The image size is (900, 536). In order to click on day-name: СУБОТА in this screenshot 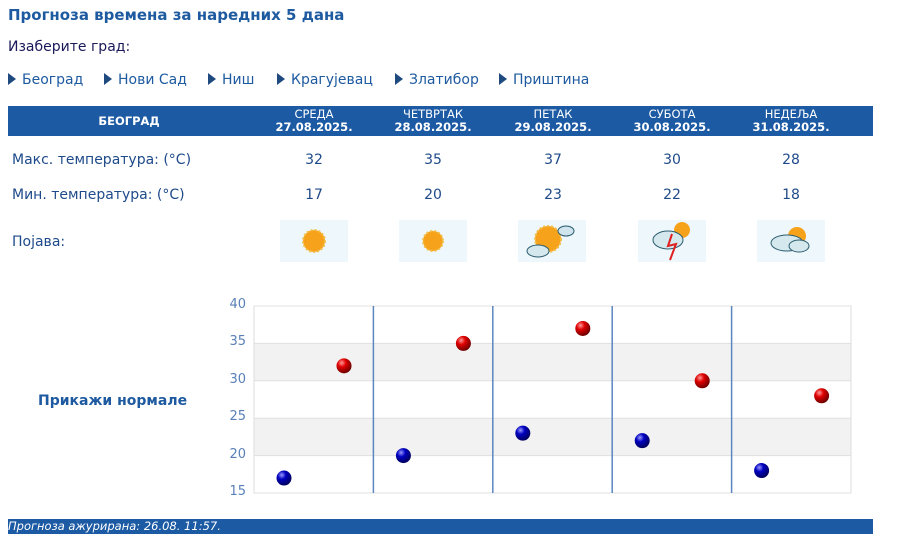, I will do `click(672, 114)`.